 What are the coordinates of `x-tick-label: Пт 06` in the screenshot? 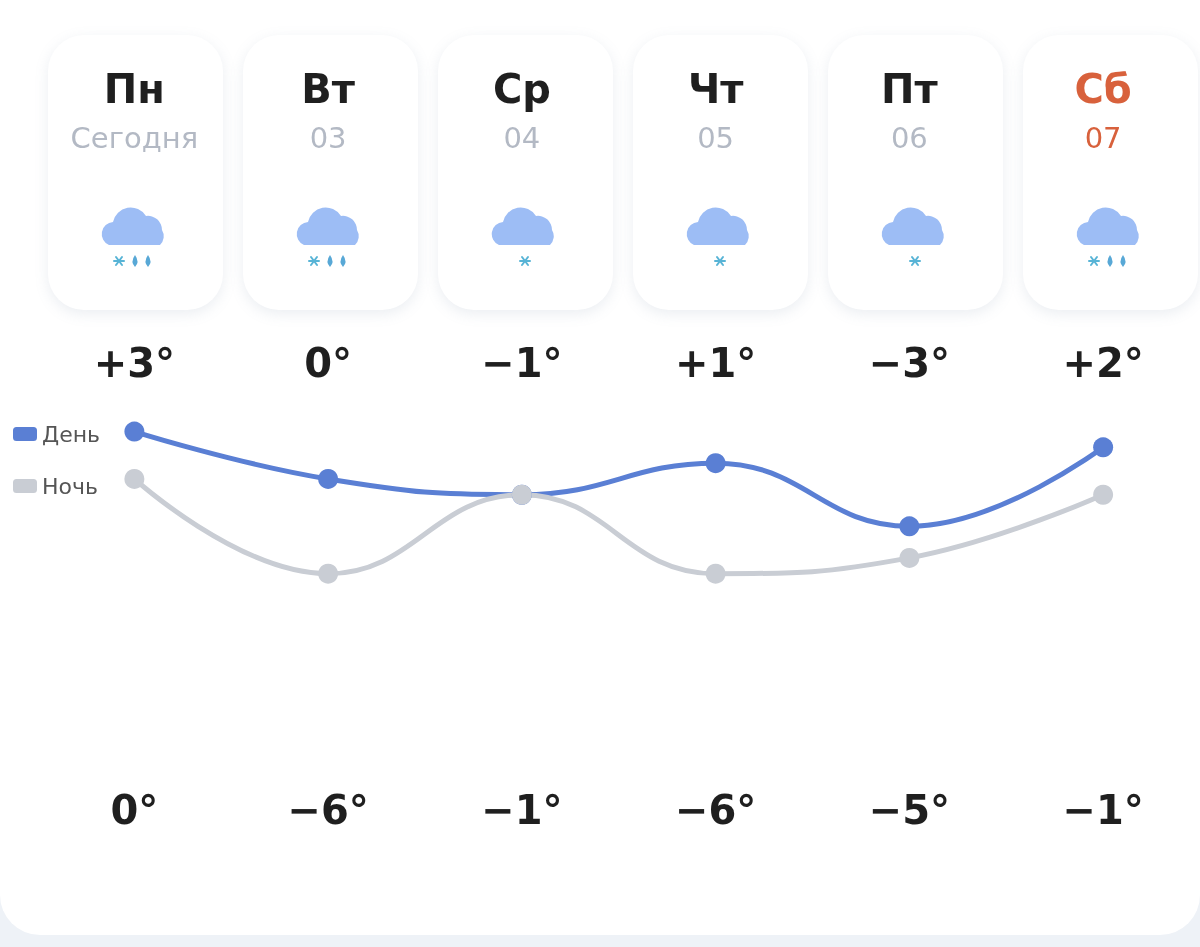 It's located at (910, 110).